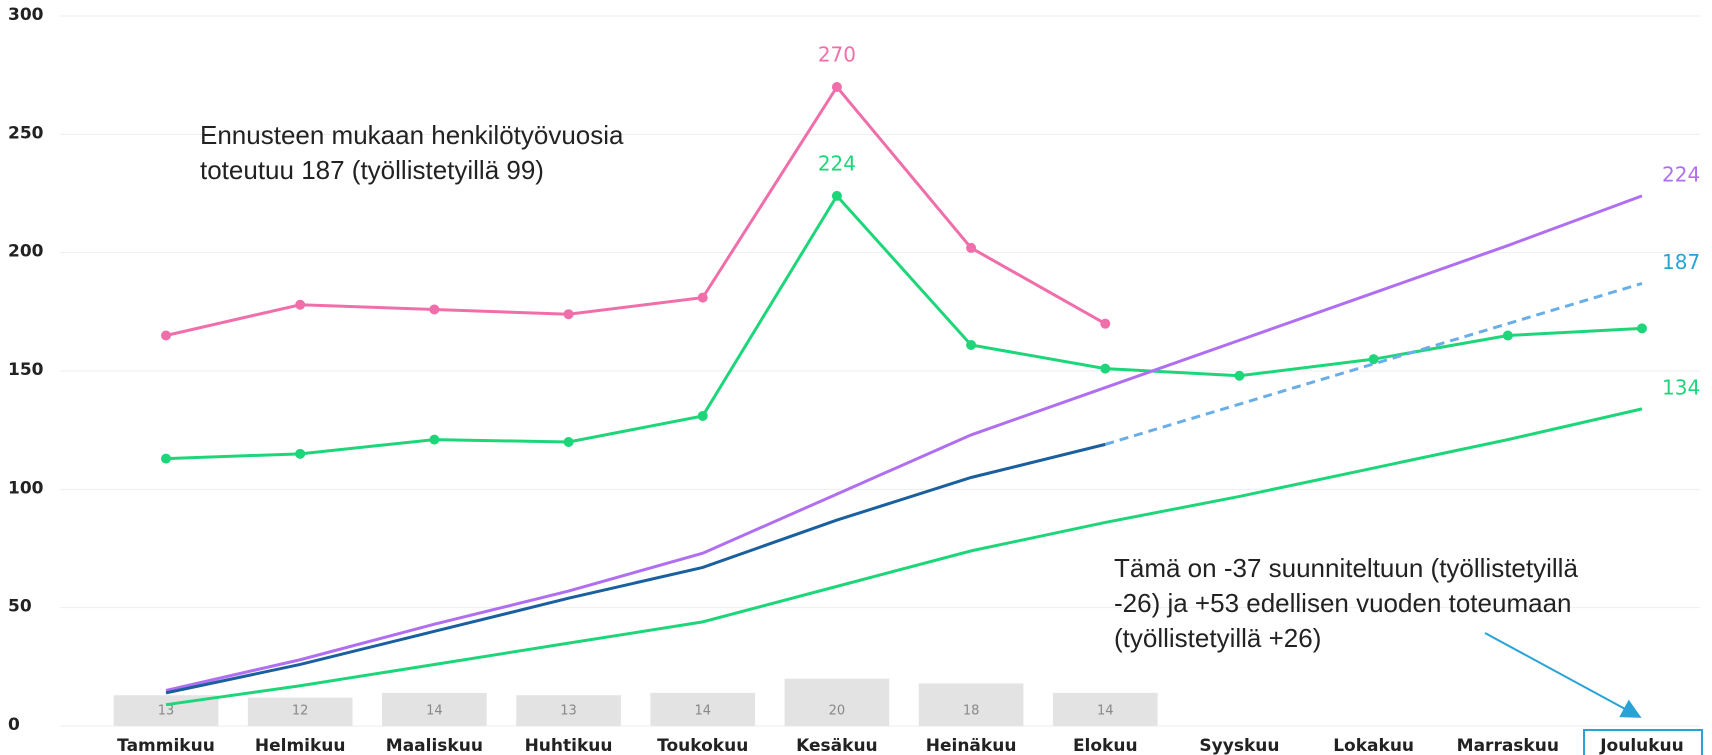  I want to click on annotation: (työllistetyillä +26), so click(1217, 638).